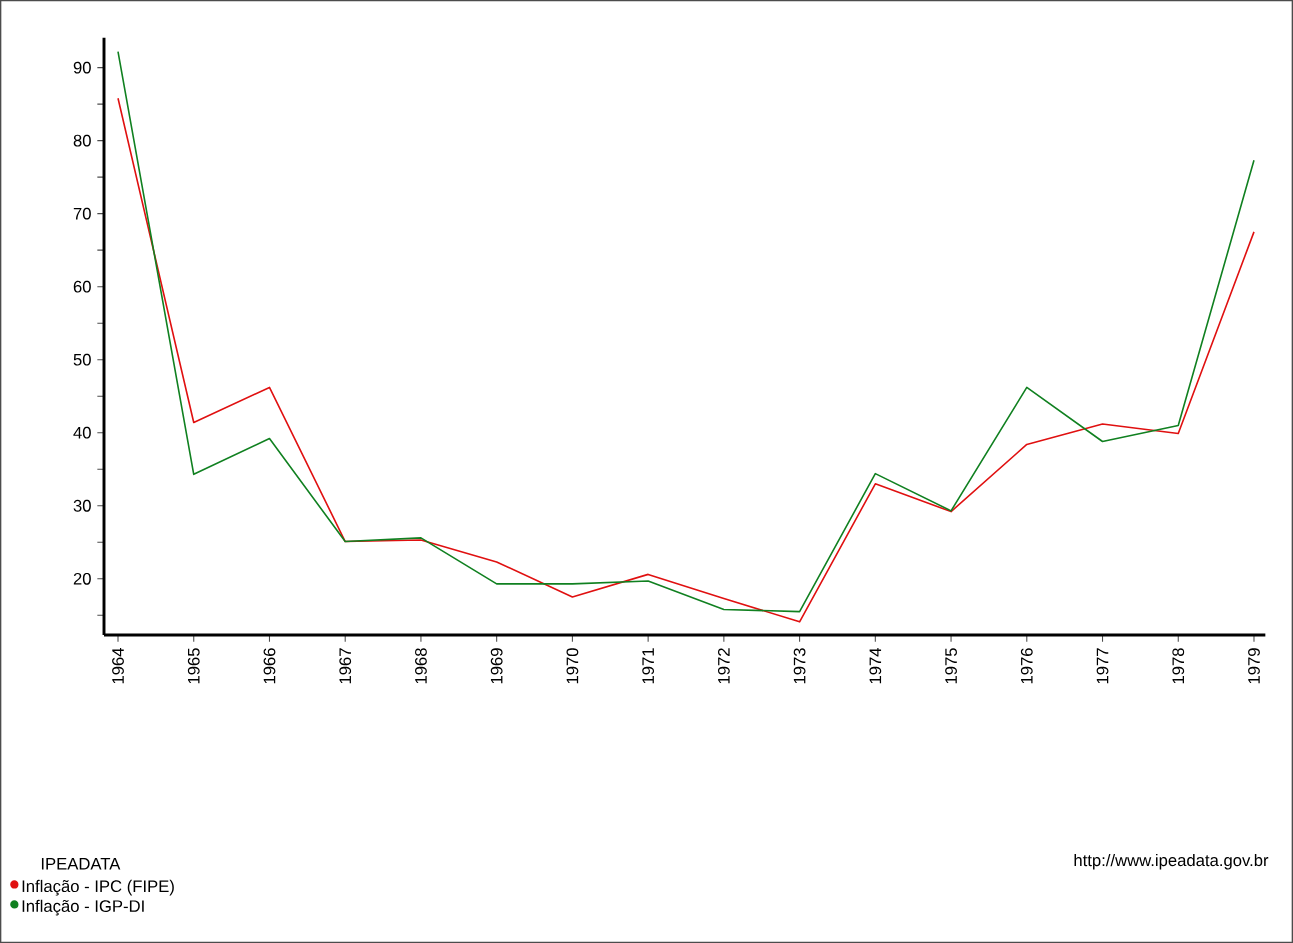  Describe the element at coordinates (1026, 666) in the screenshot. I see `x-tick-label: 1976` at that location.